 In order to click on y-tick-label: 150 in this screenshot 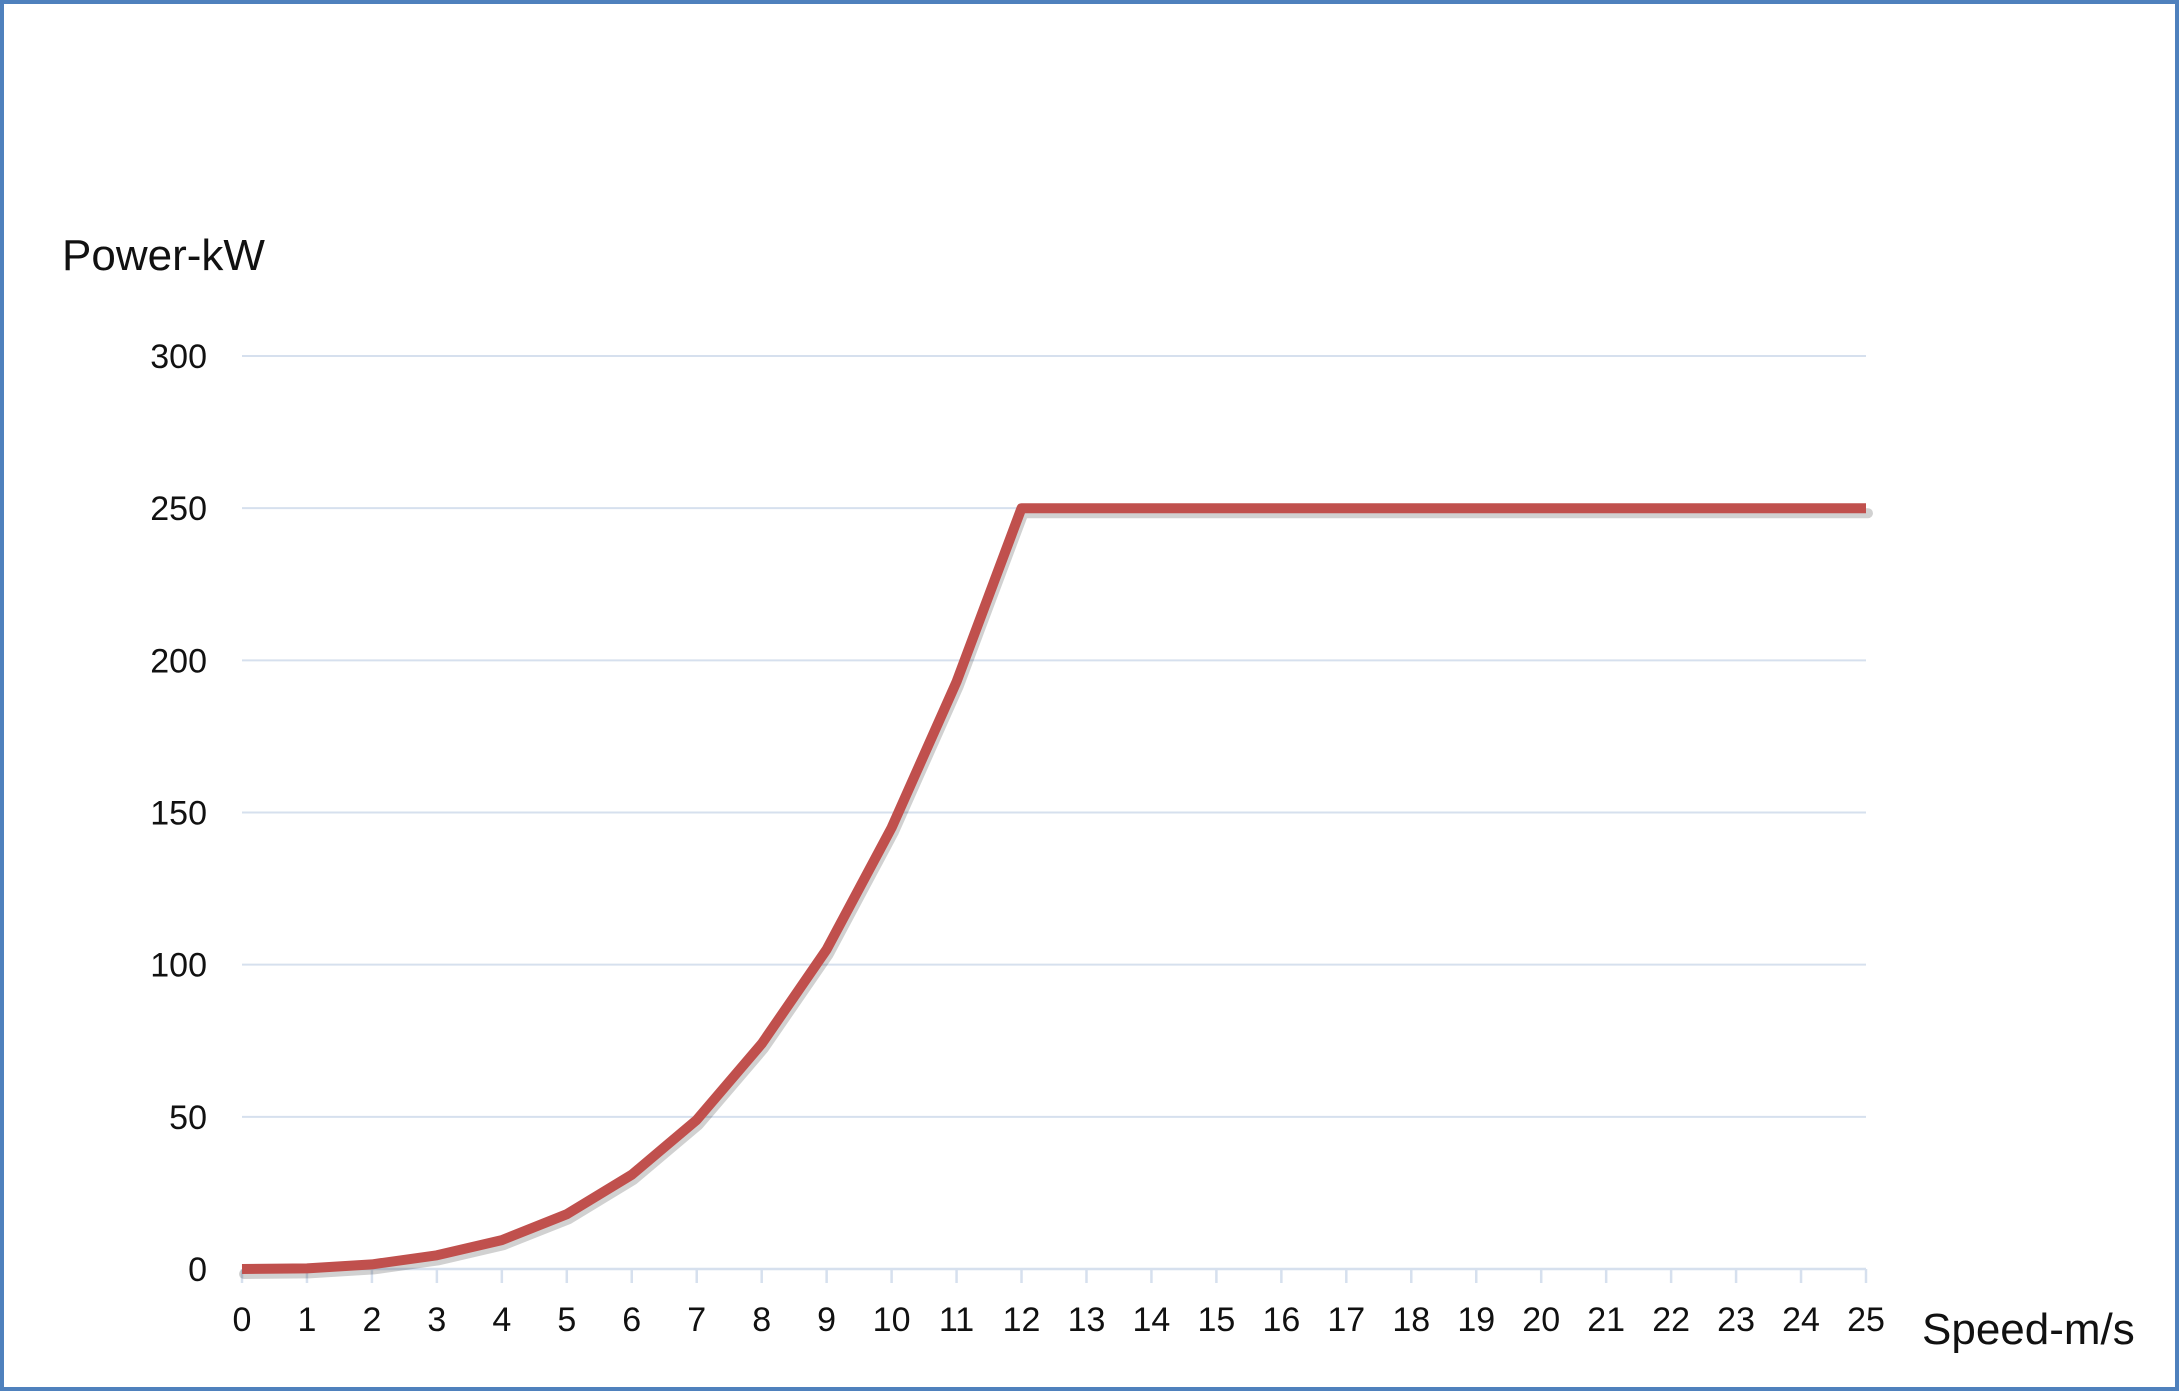, I will do `click(178, 814)`.